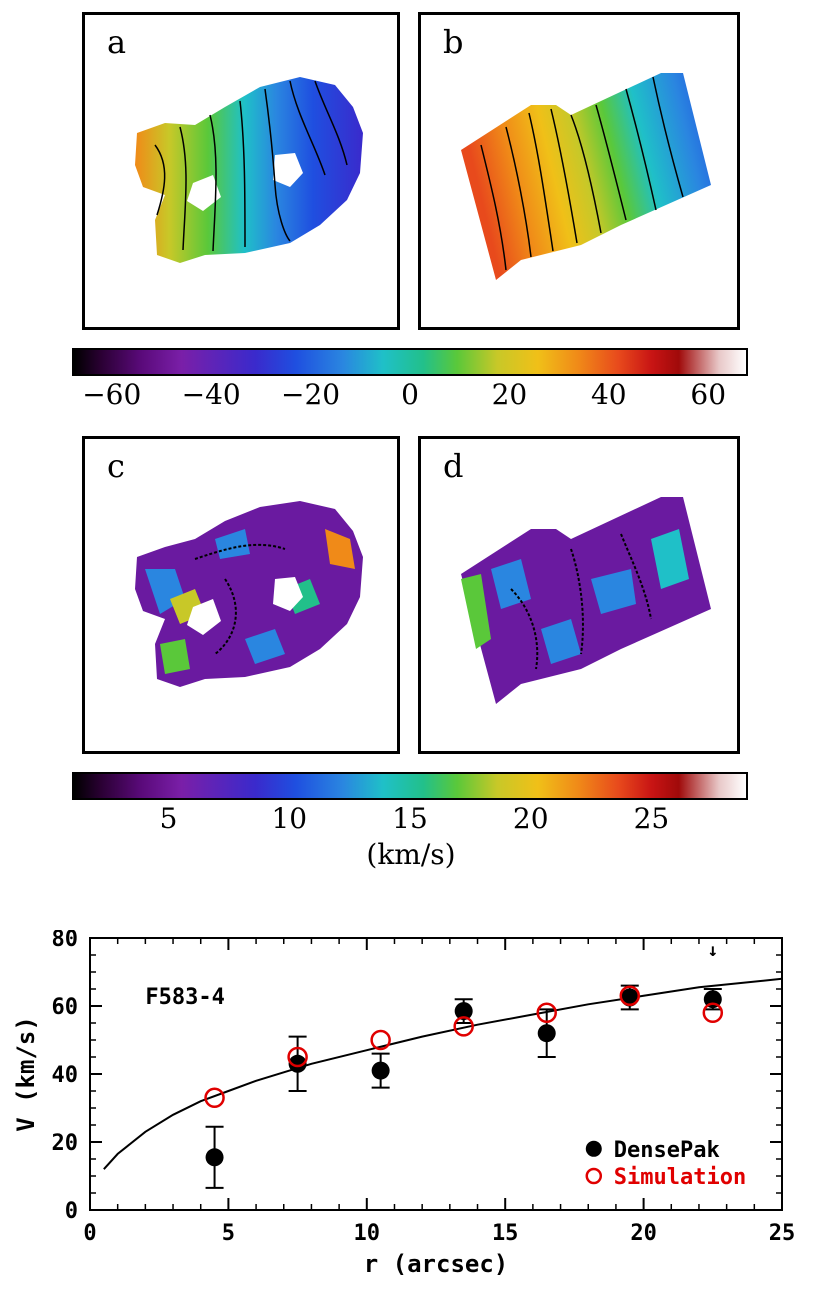 The height and width of the screenshot is (1307, 830). Describe the element at coordinates (410, 818) in the screenshot. I see `dispersion-colorbar-tick-label: 15` at that location.